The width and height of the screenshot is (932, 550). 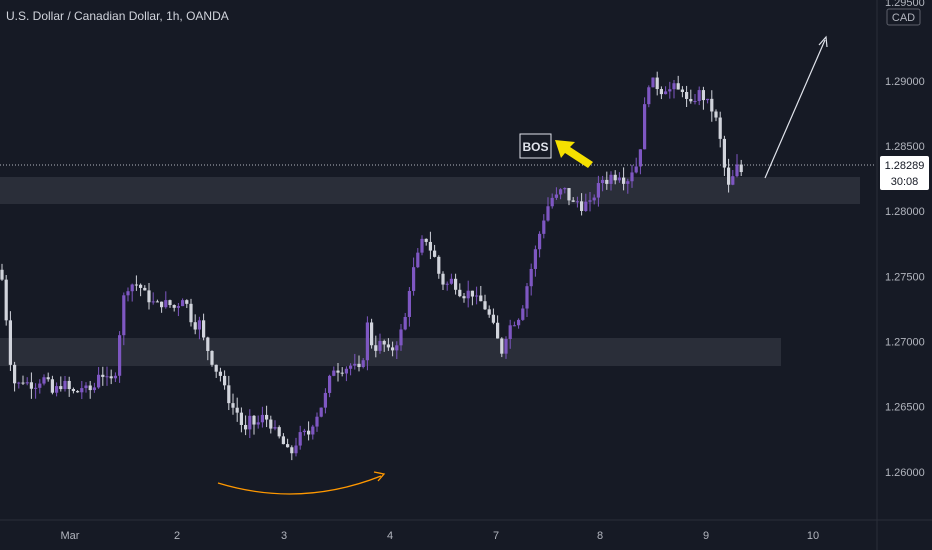 I want to click on time-tick-label: 2, so click(x=177, y=536).